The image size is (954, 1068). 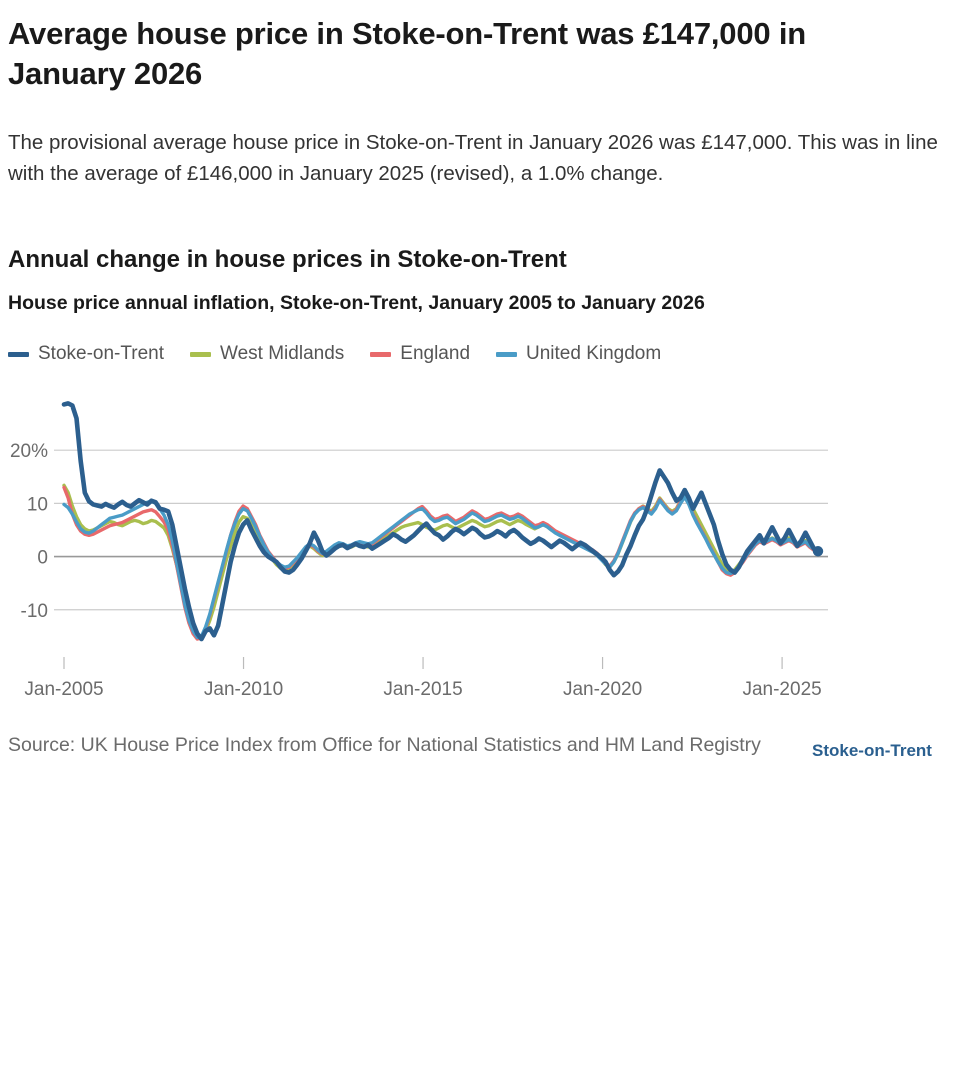 What do you see at coordinates (422, 689) in the screenshot?
I see `x-axis-tick-label: Jan-2015` at bounding box center [422, 689].